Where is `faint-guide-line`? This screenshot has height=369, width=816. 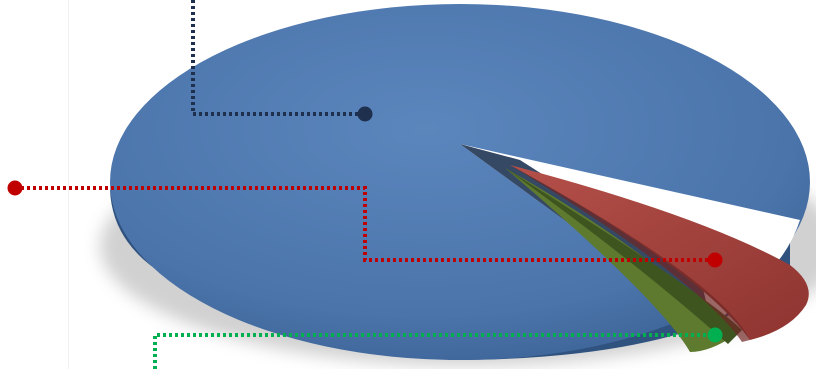
faint-guide-line is located at coordinates (68, 184).